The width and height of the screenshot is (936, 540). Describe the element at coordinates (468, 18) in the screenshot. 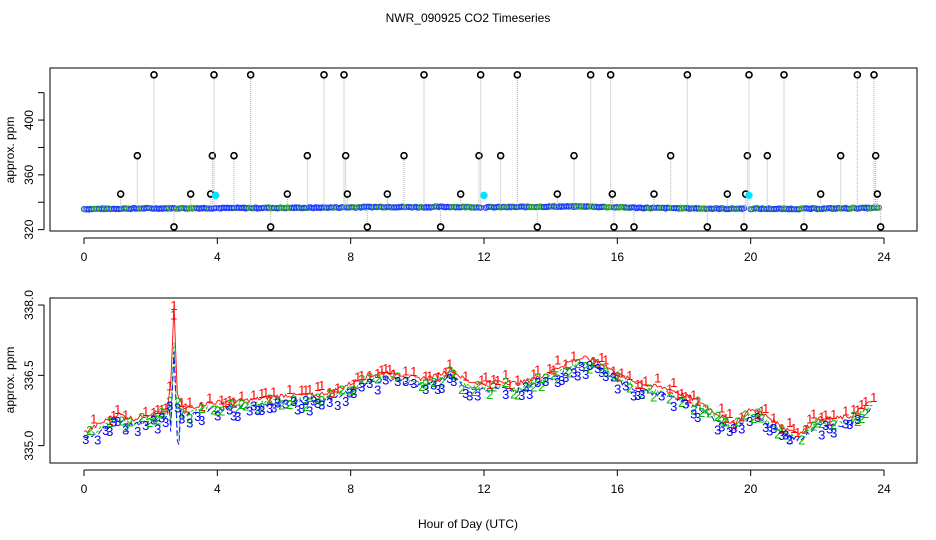

I see `chart-title: NWR_090925 CO2 Timeseries` at that location.